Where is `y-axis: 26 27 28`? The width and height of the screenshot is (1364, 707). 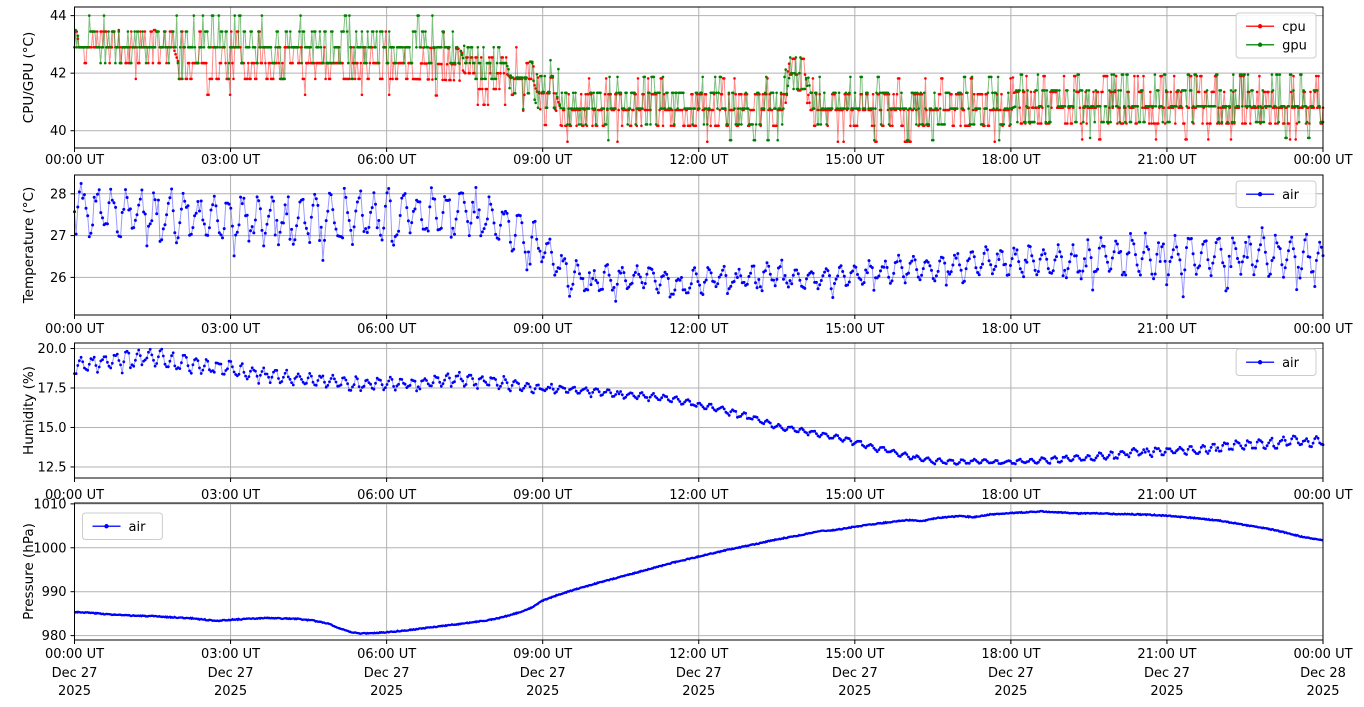
y-axis: 26 27 28 is located at coordinates (62, 236).